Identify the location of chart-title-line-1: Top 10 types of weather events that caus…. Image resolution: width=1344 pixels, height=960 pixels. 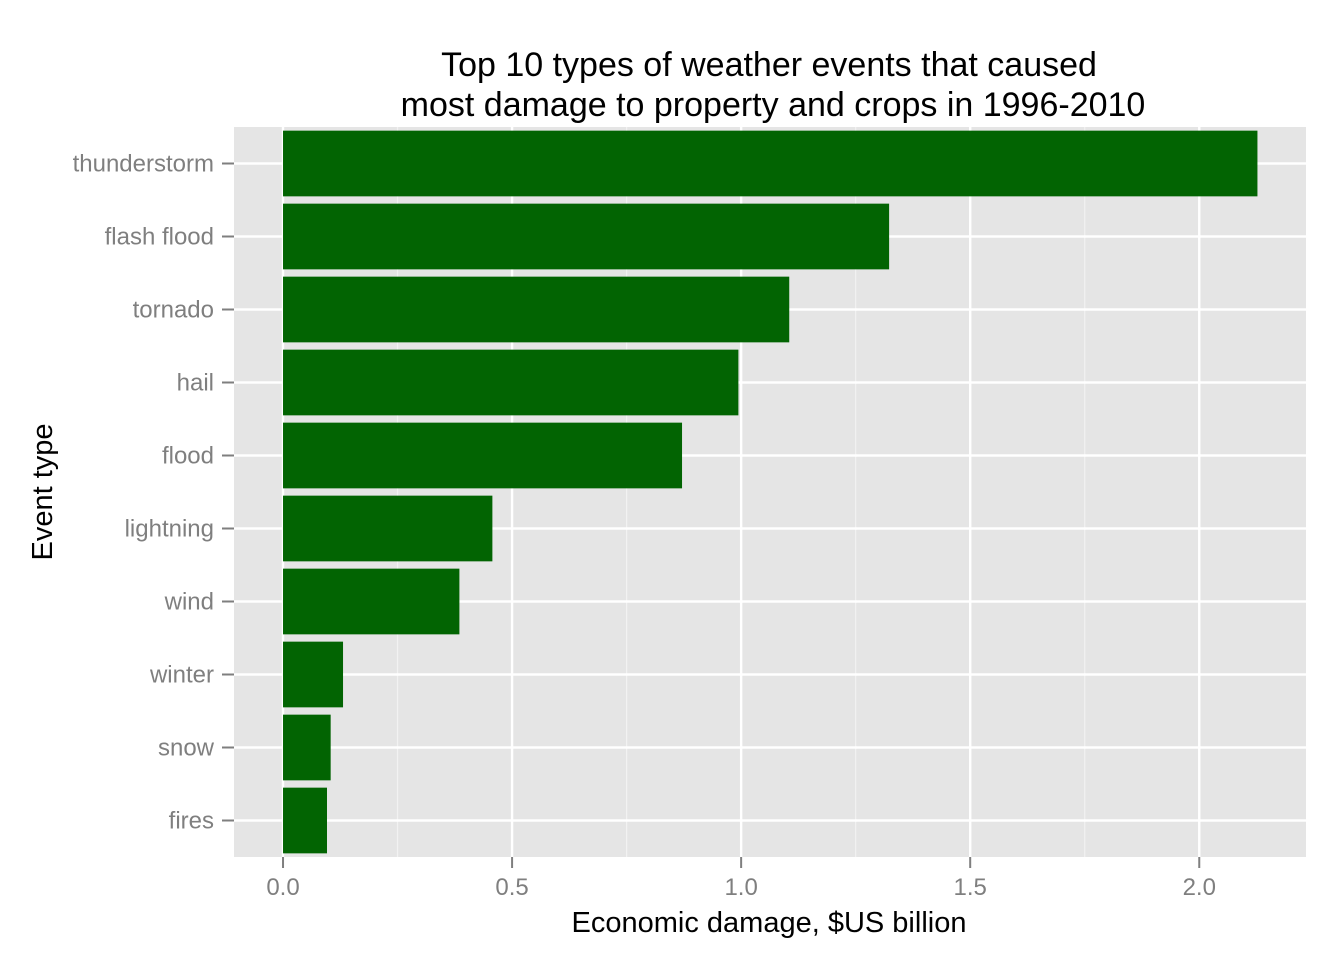
(769, 65).